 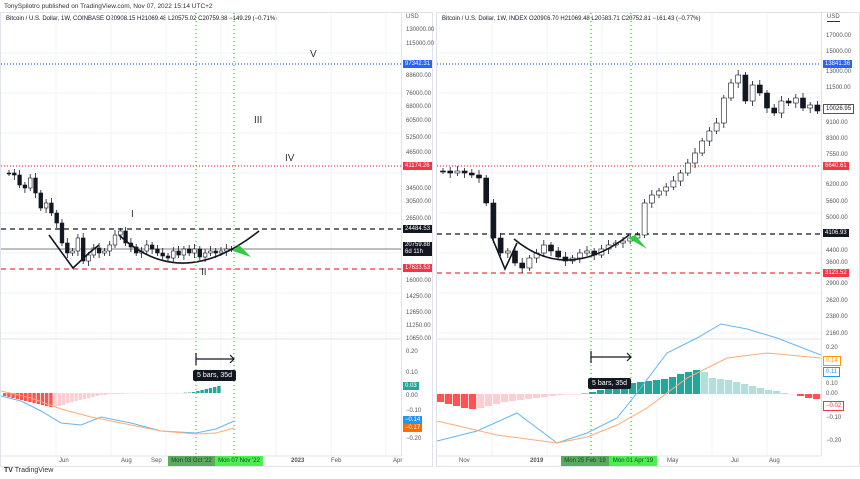 I want to click on axis-tick: 16000.00, so click(x=419, y=281).